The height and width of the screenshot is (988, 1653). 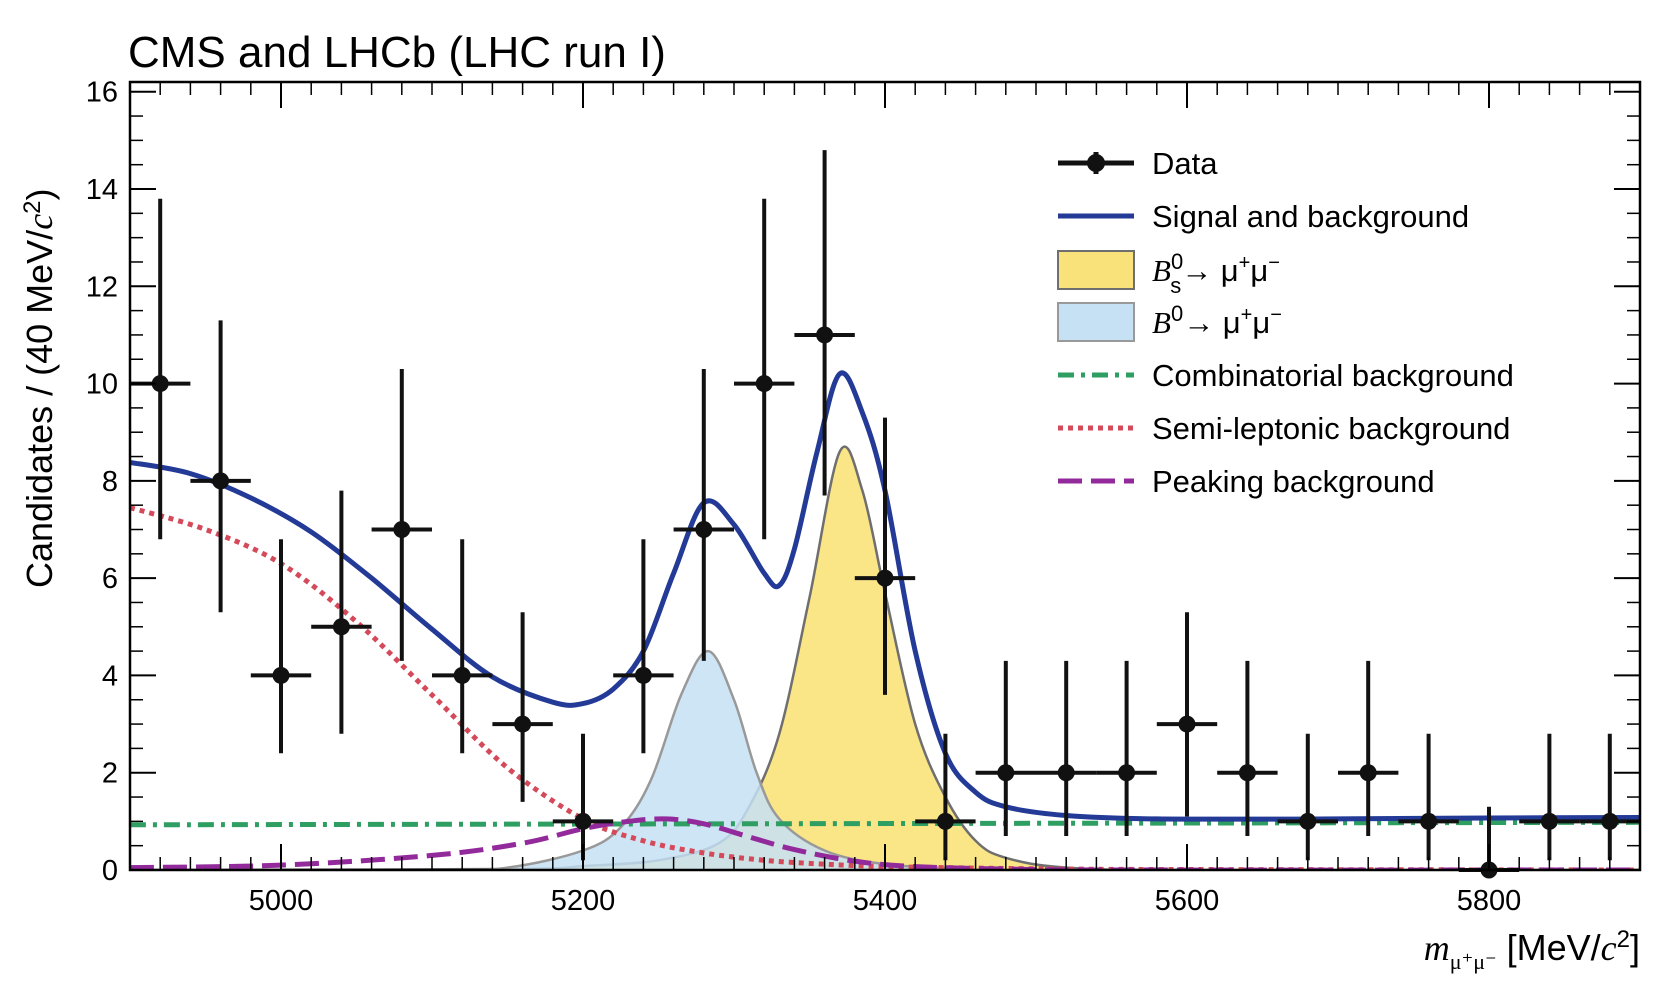 I want to click on legend-item-peaking: Peaking background, so click(x=1246, y=481).